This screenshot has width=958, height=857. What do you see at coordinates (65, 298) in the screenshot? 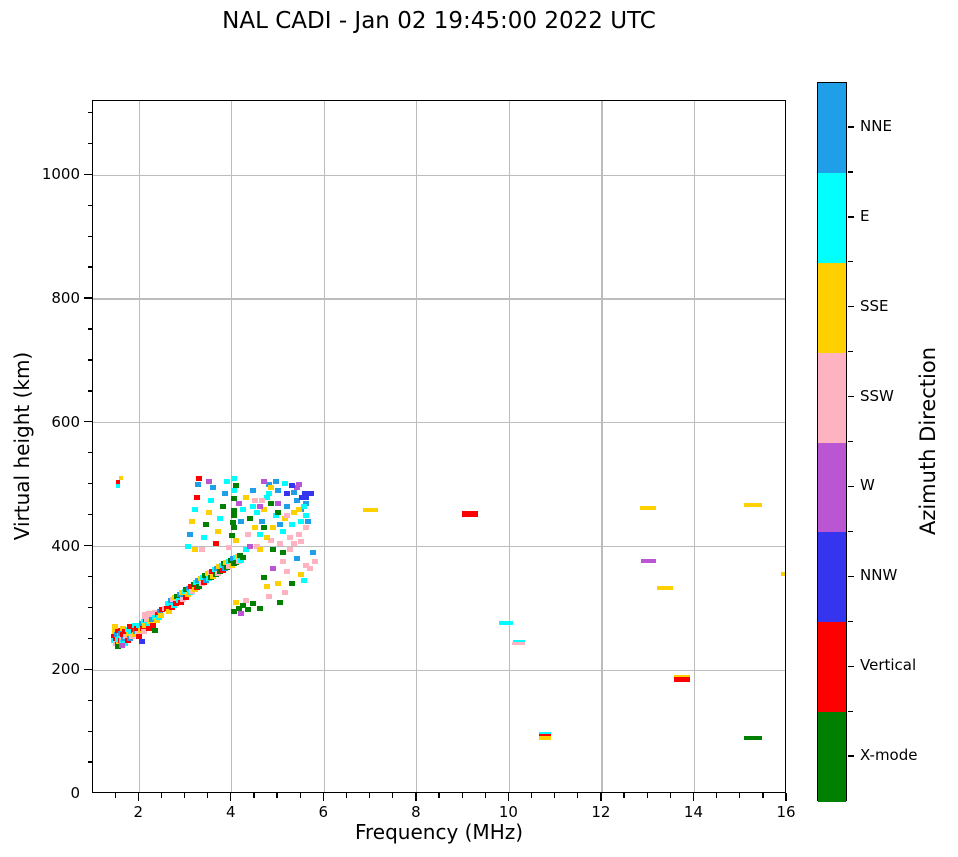
I see `y-tick-label: 800` at bounding box center [65, 298].